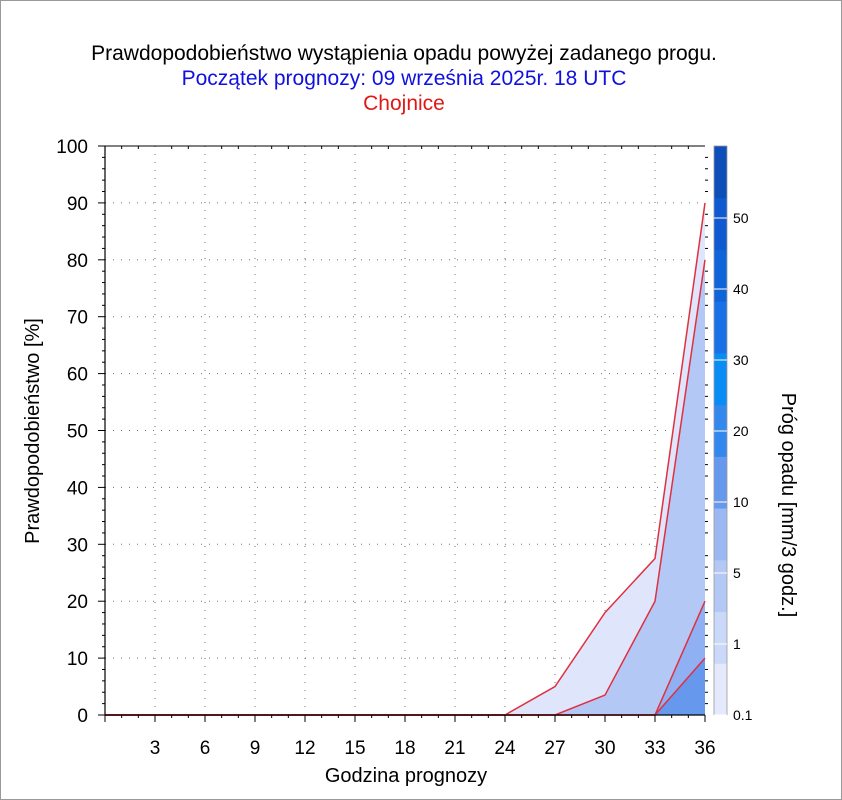  I want to click on x-tick-label: 9, so click(255, 748).